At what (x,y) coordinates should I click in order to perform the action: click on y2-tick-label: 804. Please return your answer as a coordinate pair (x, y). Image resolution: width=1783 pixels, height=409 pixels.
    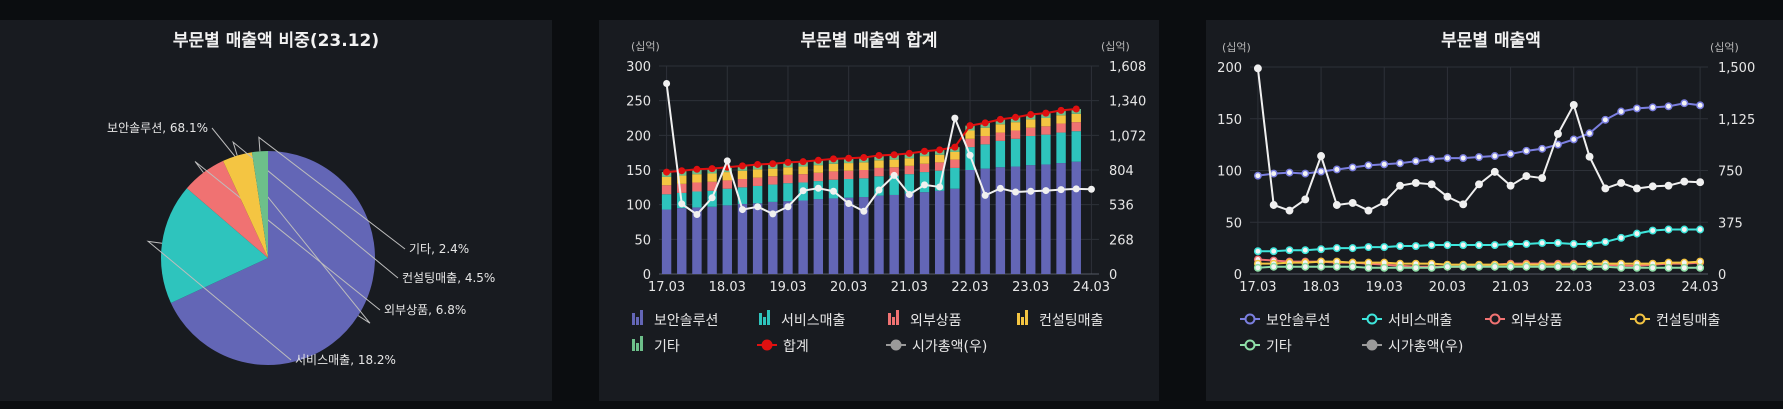
    Looking at the image, I should click on (1121, 171).